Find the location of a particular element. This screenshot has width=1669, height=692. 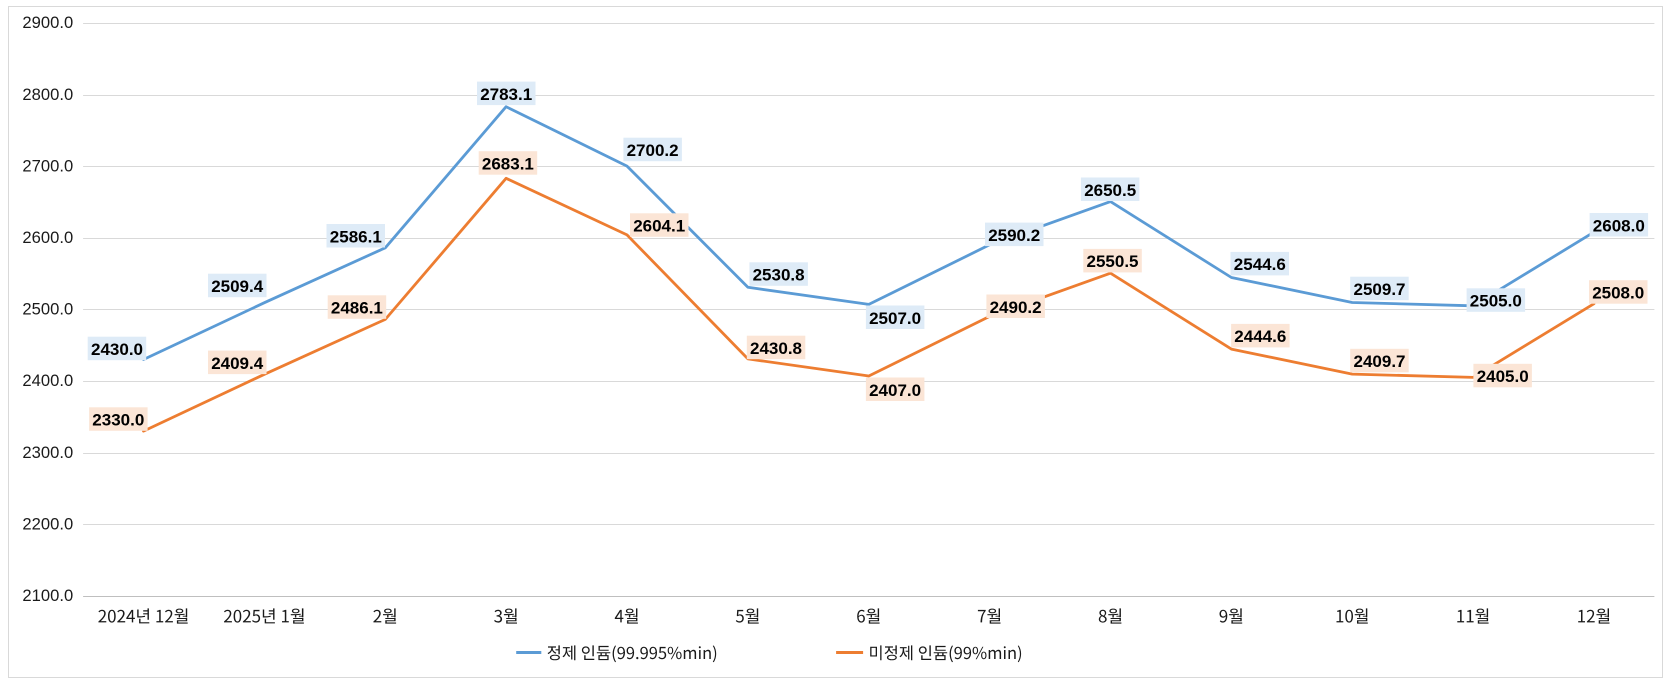

svg-text: 2509.7 is located at coordinates (1380, 289).